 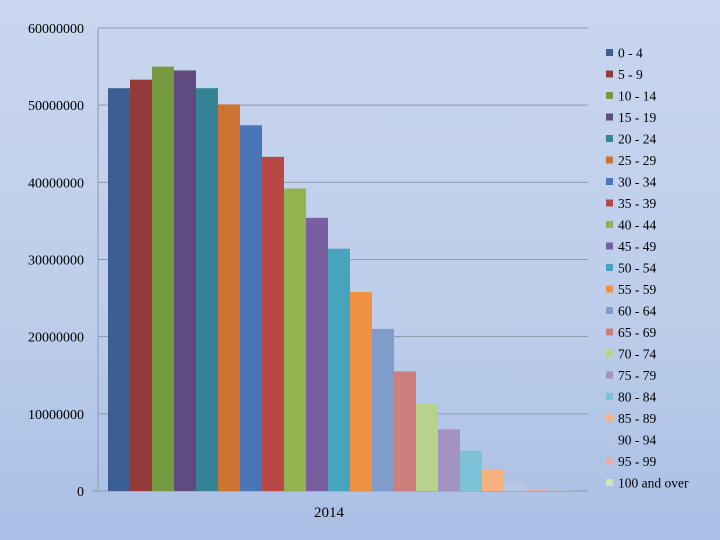 I want to click on legend-item: 15 - 19, so click(x=631, y=117).